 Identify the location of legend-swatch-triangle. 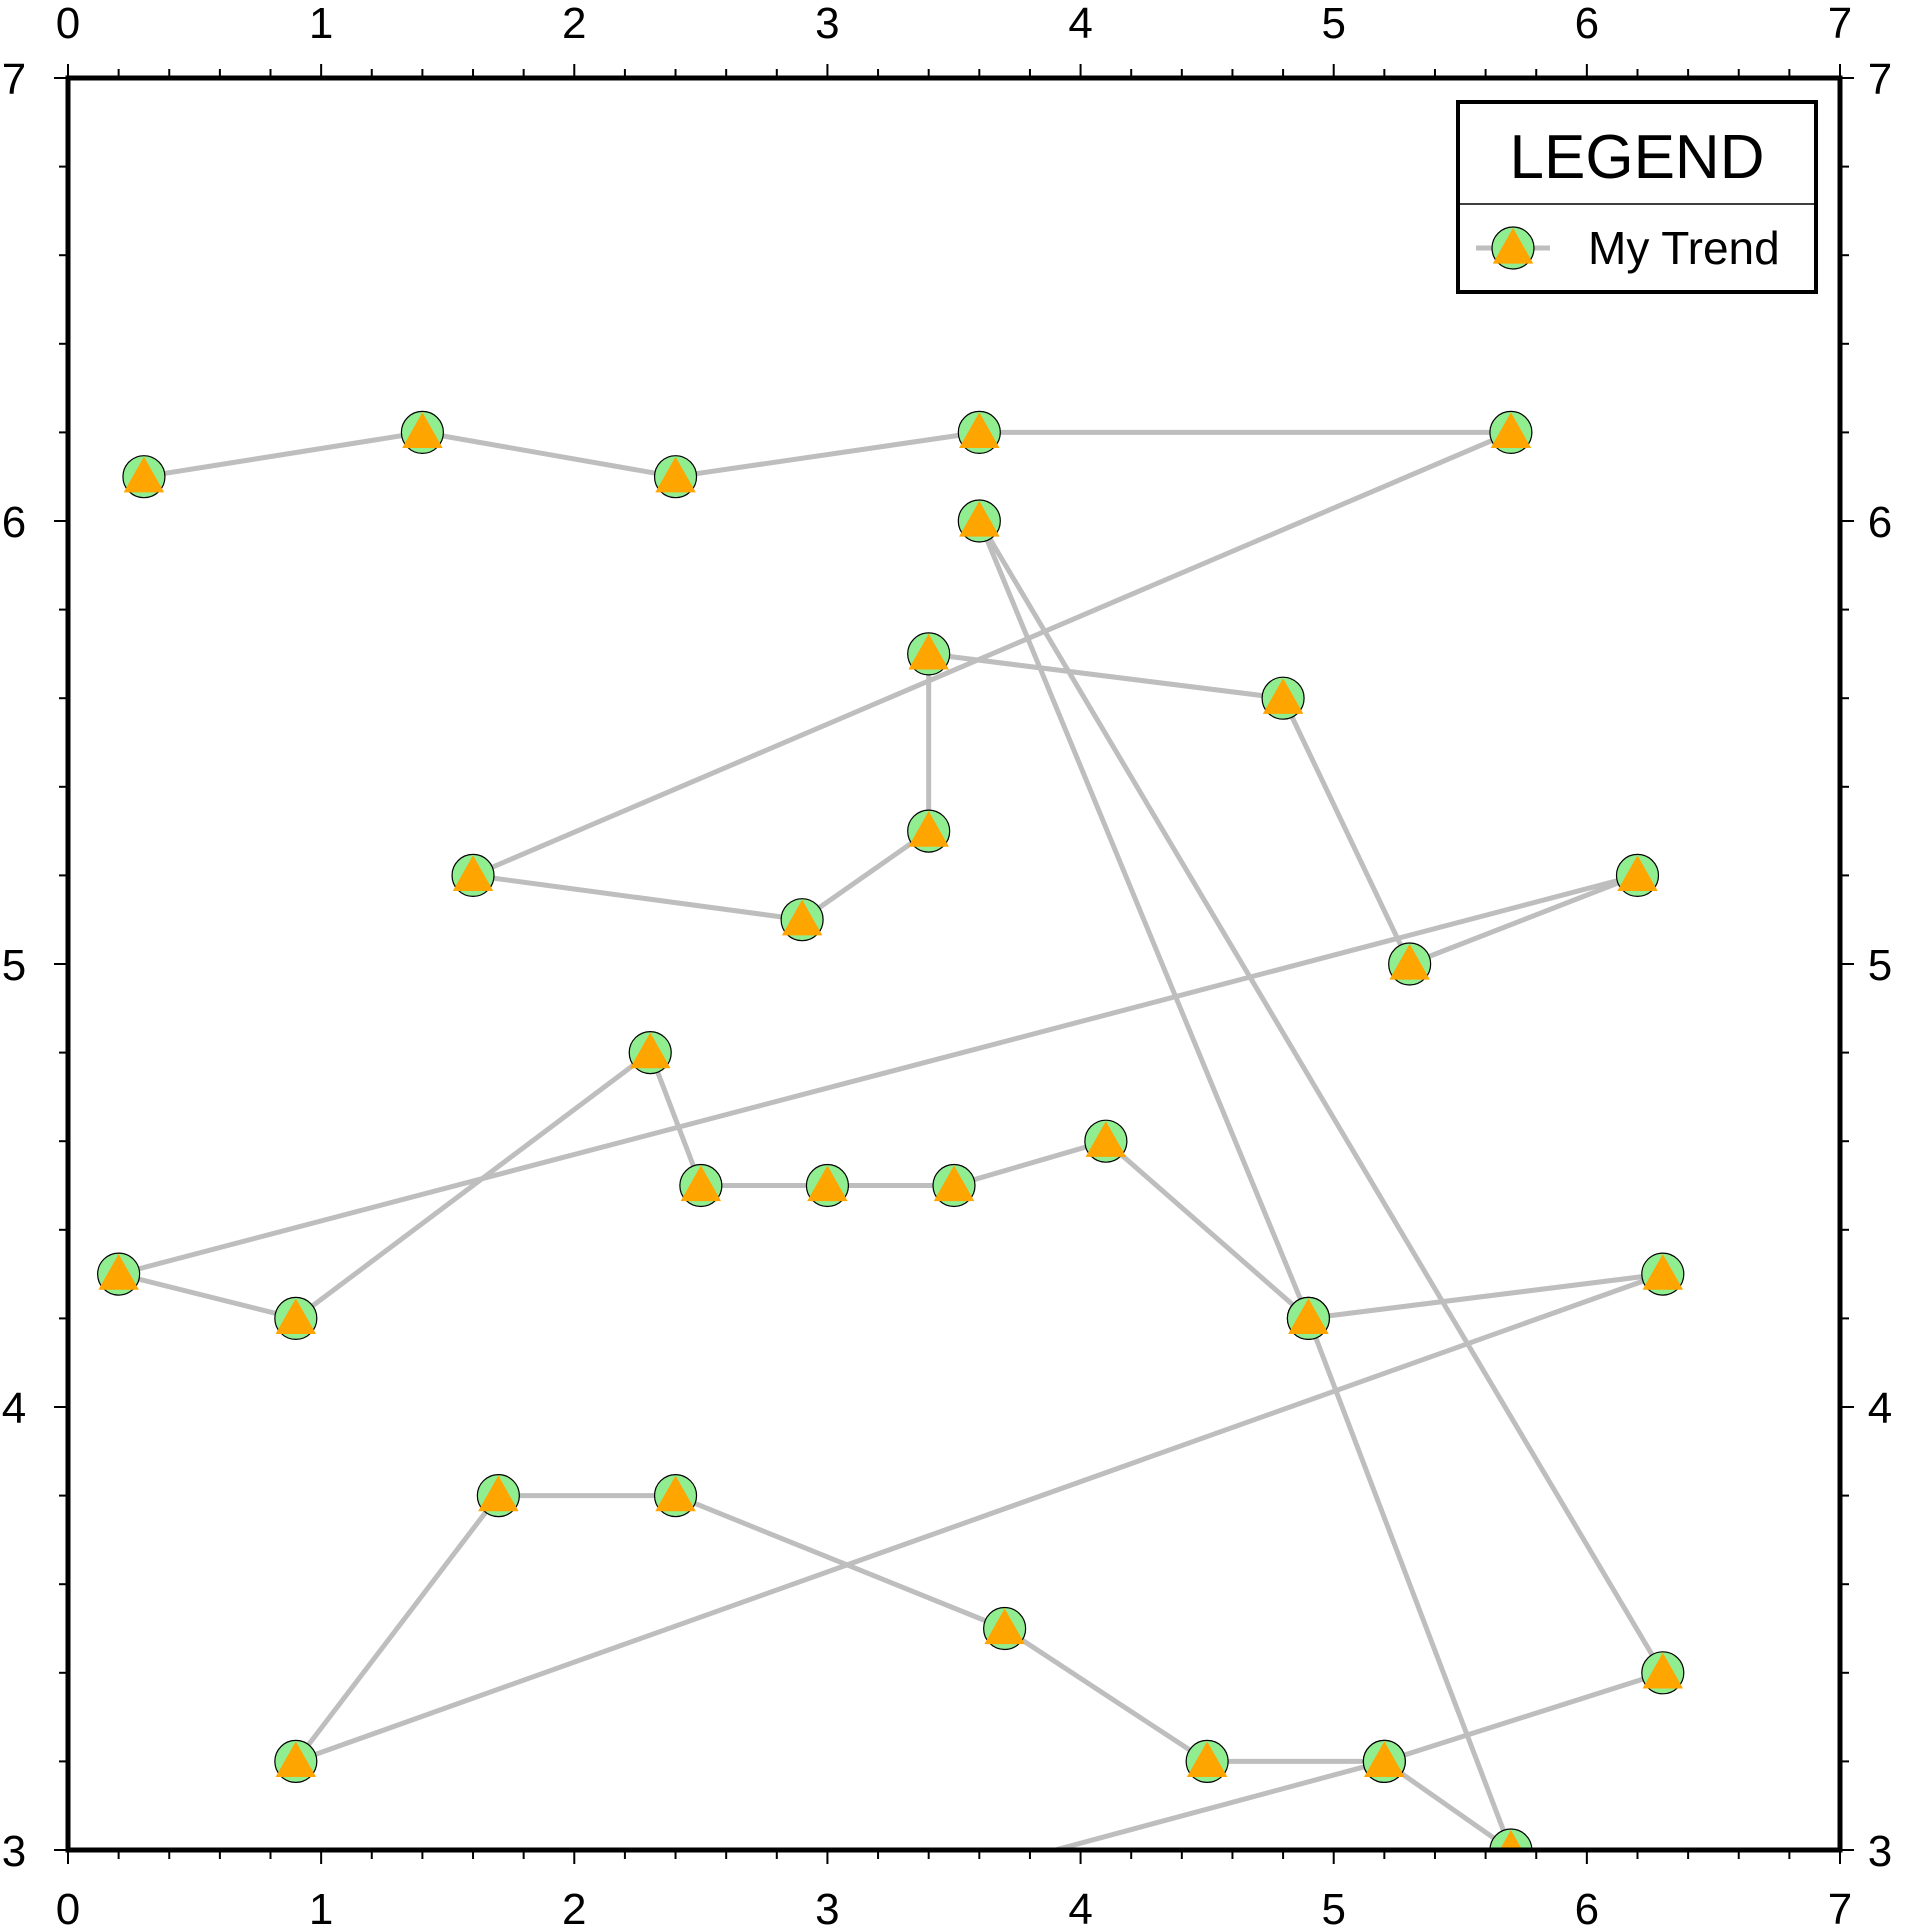
(1513, 246).